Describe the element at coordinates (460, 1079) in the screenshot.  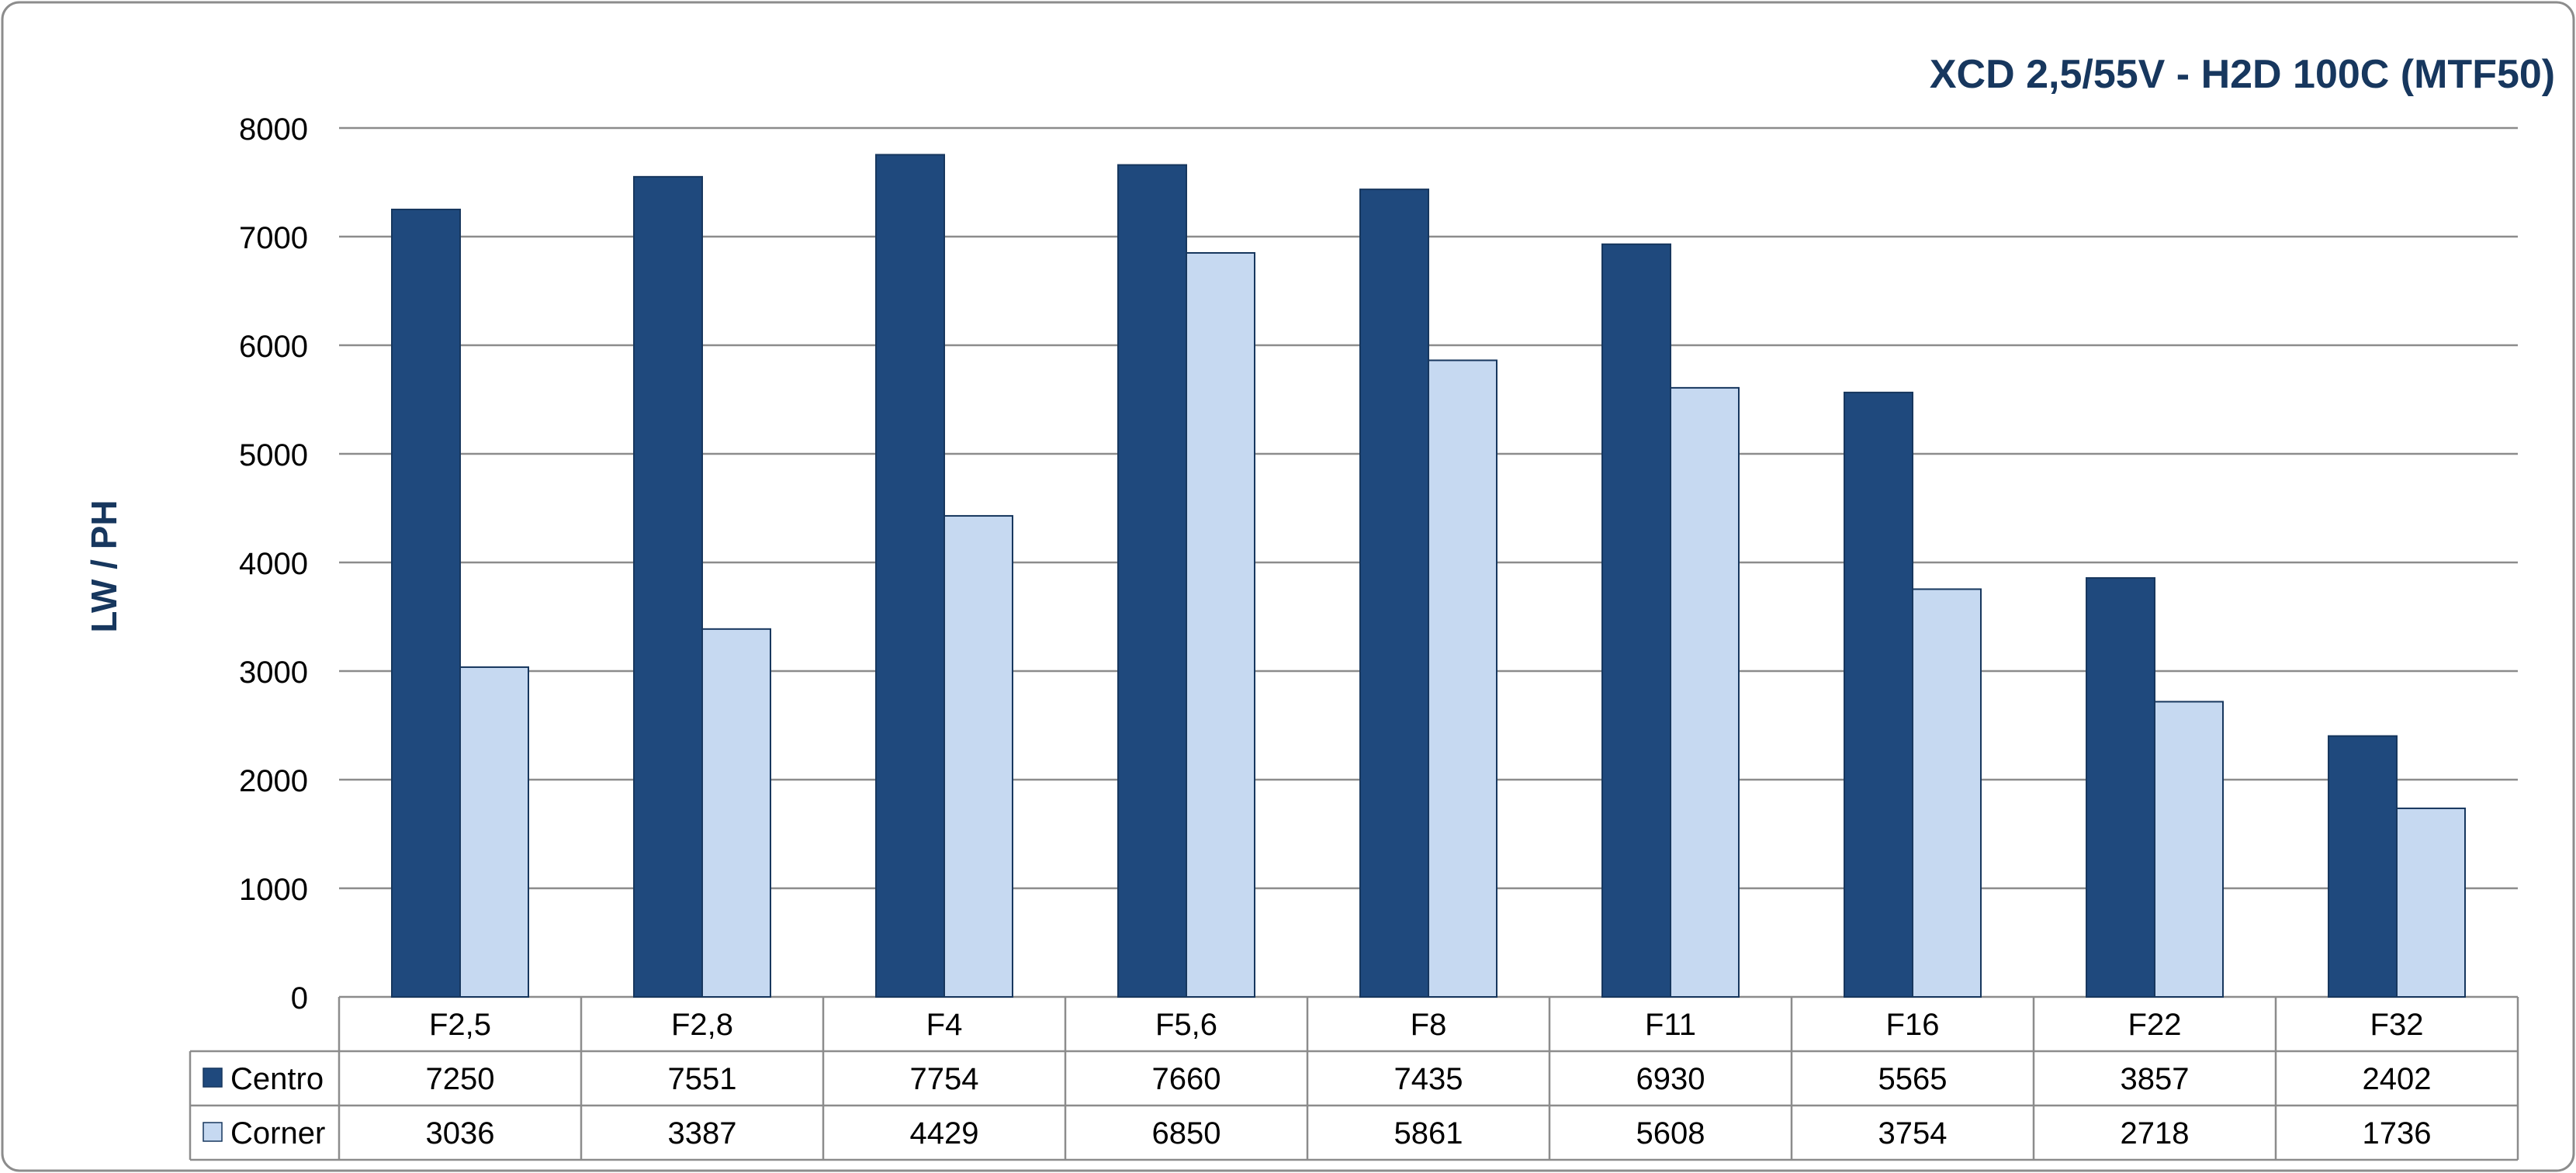
I see `data-label: 7250` at that location.